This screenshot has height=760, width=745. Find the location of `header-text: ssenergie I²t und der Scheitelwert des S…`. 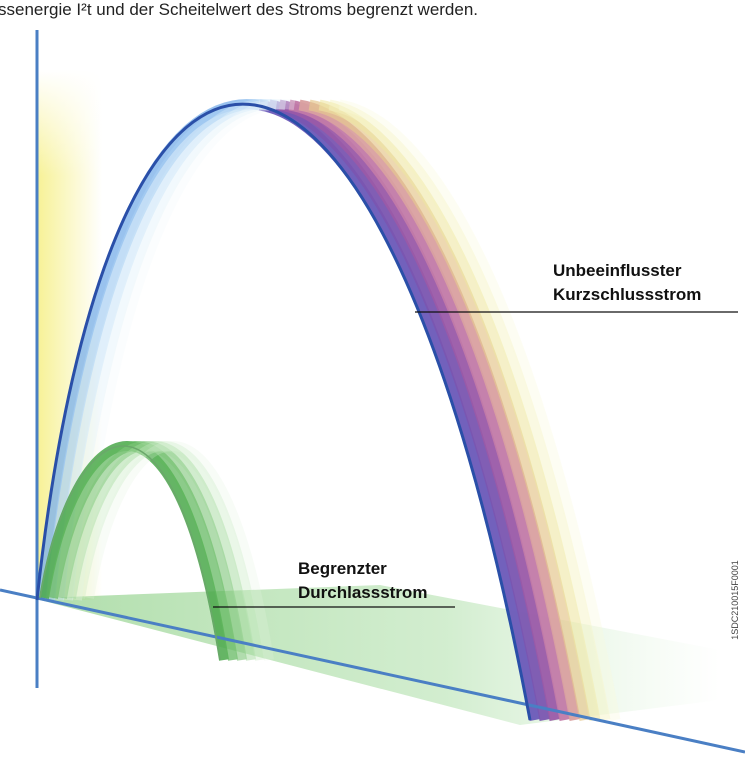

header-text: ssenergie I²t und der Scheitelwert des S… is located at coordinates (239, 9).